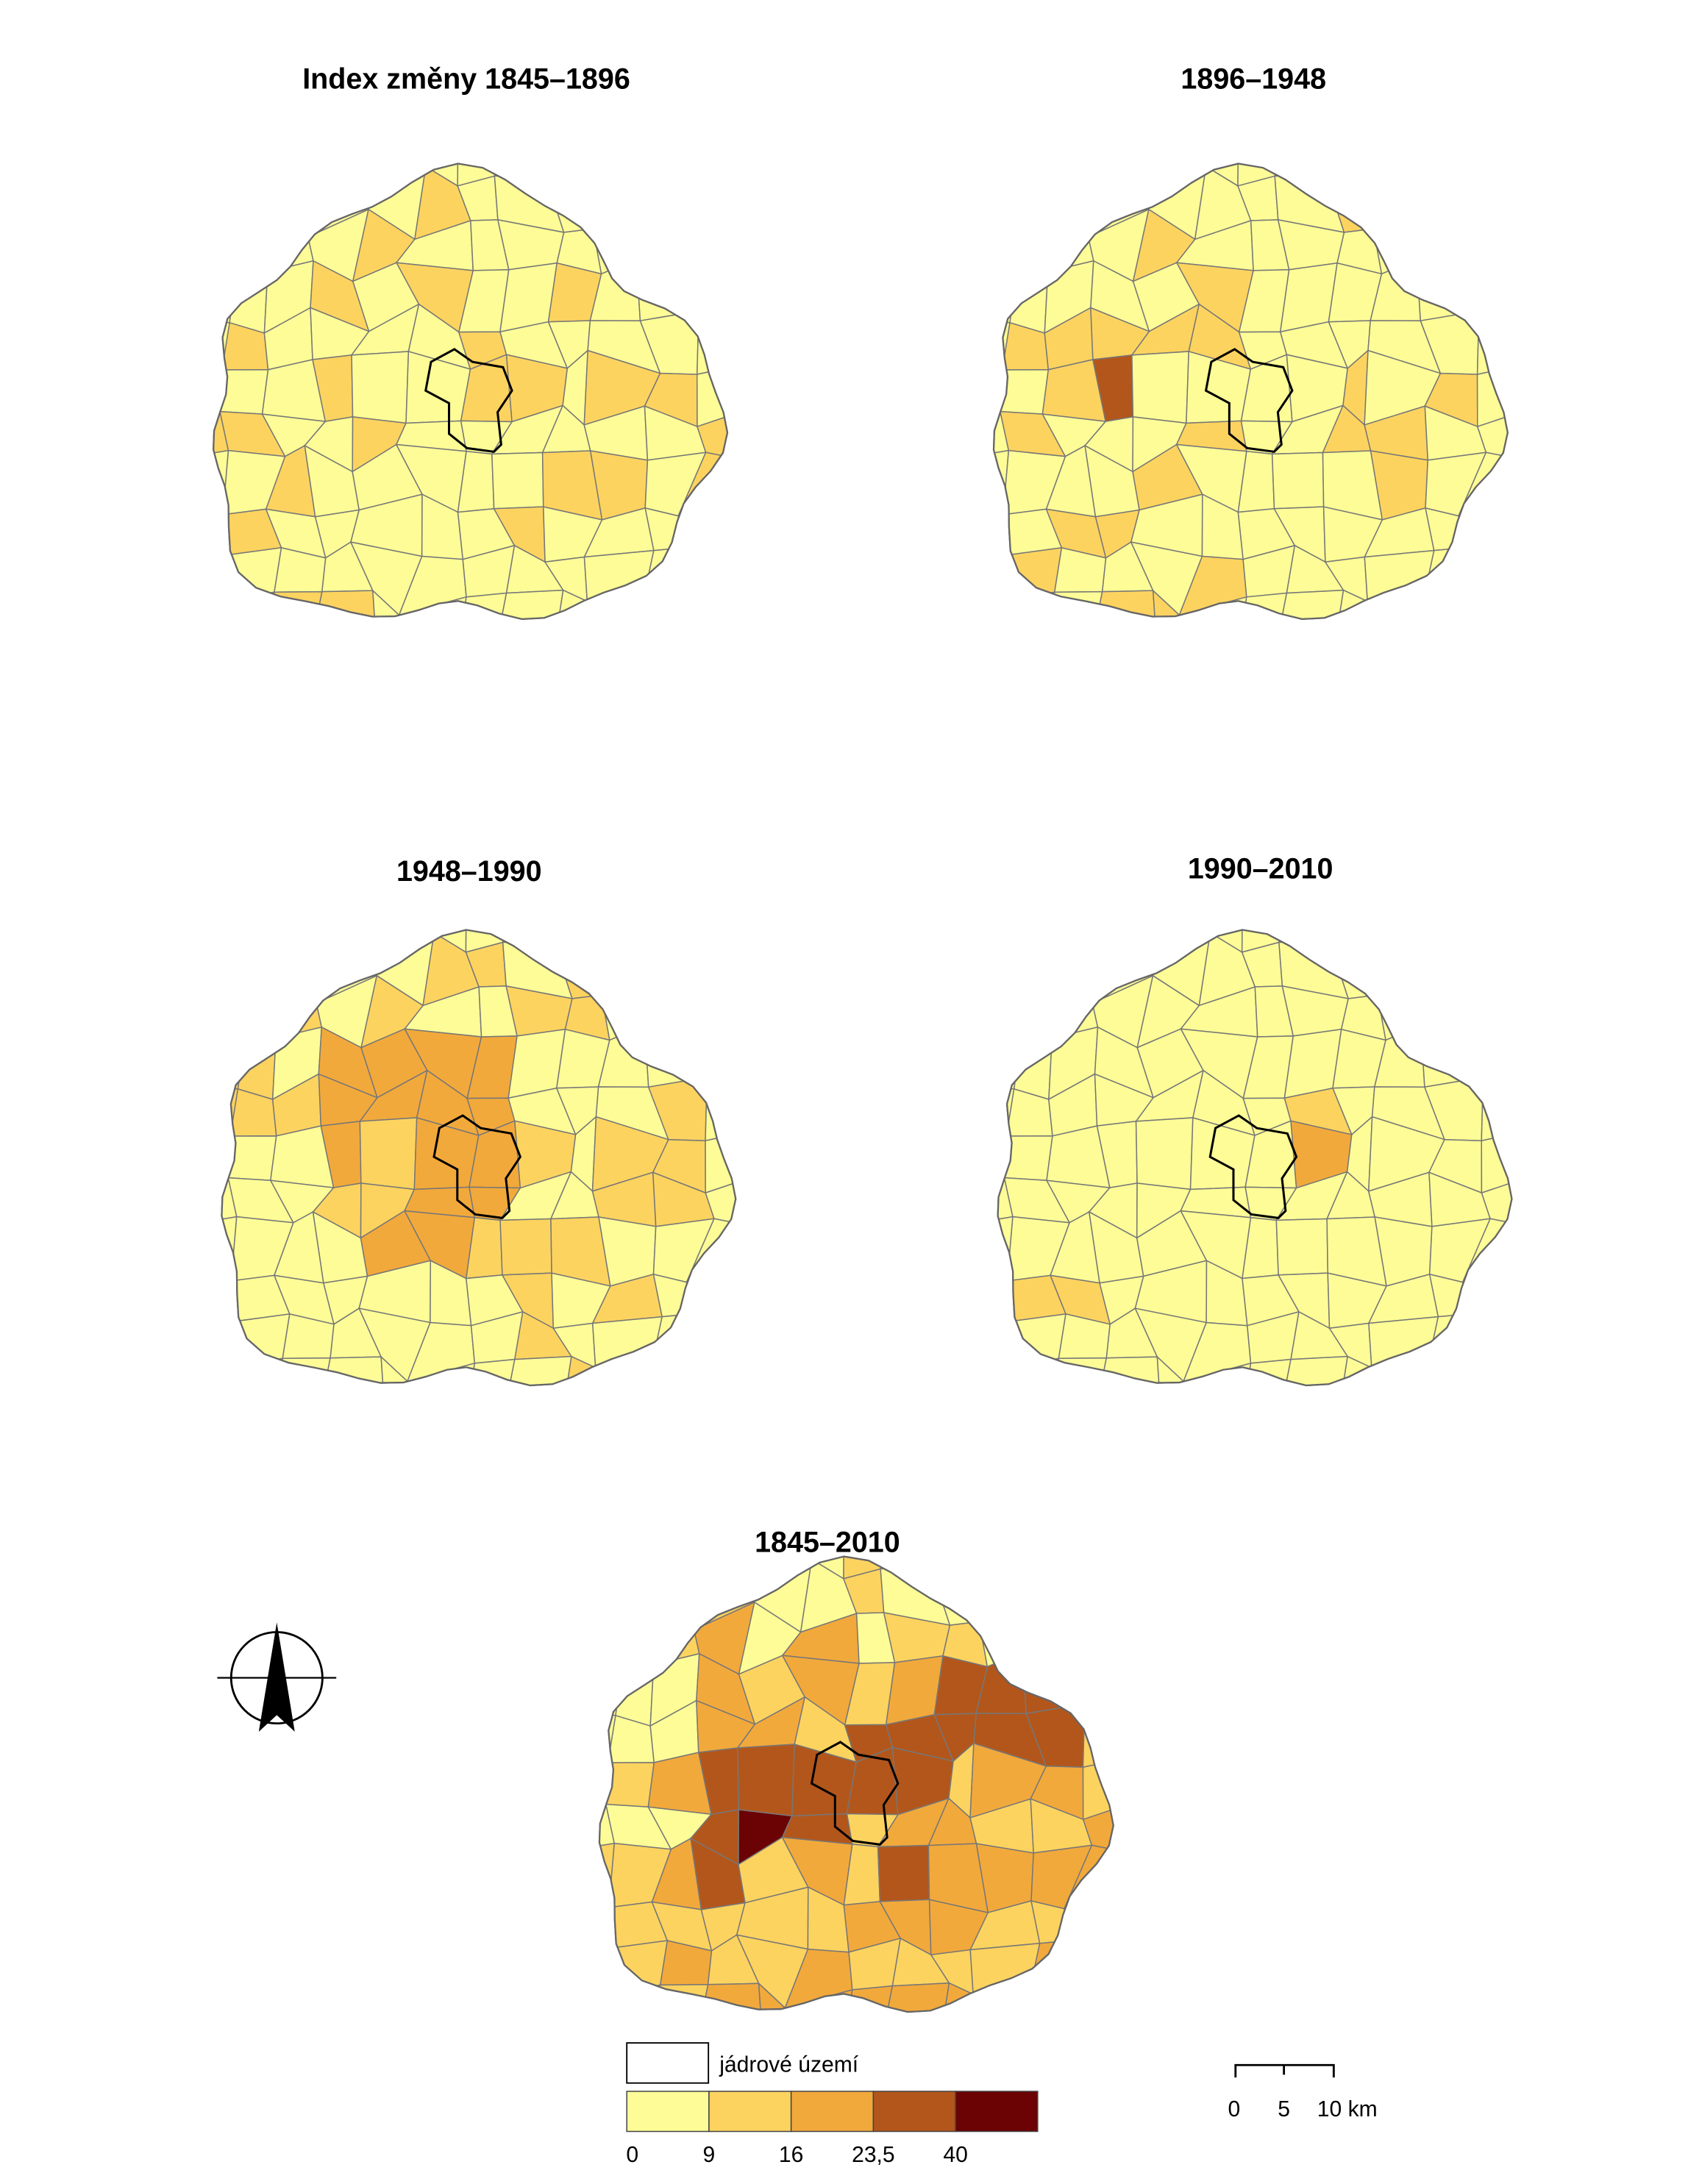  I want to click on legend-break: 0, so click(632, 2155).